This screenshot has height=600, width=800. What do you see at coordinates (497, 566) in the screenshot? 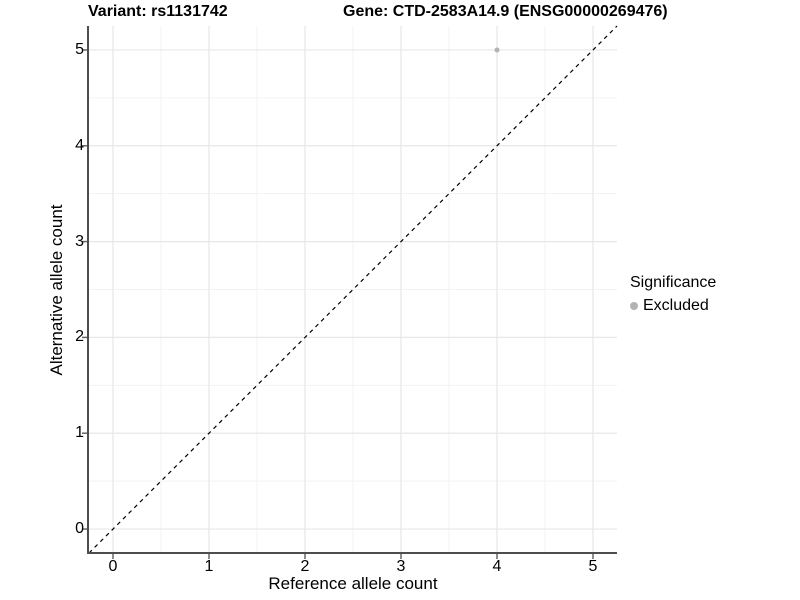
I see `x-tick-label: 4` at bounding box center [497, 566].